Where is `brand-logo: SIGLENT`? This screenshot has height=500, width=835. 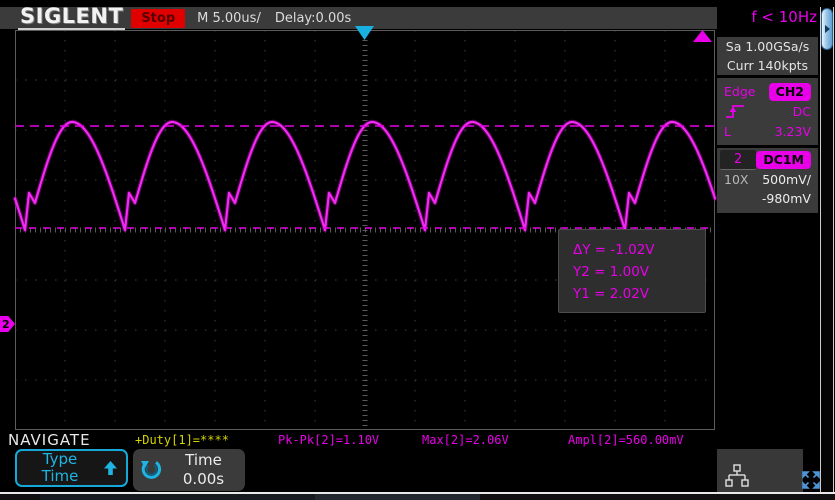 brand-logo: SIGLENT is located at coordinates (72, 17).